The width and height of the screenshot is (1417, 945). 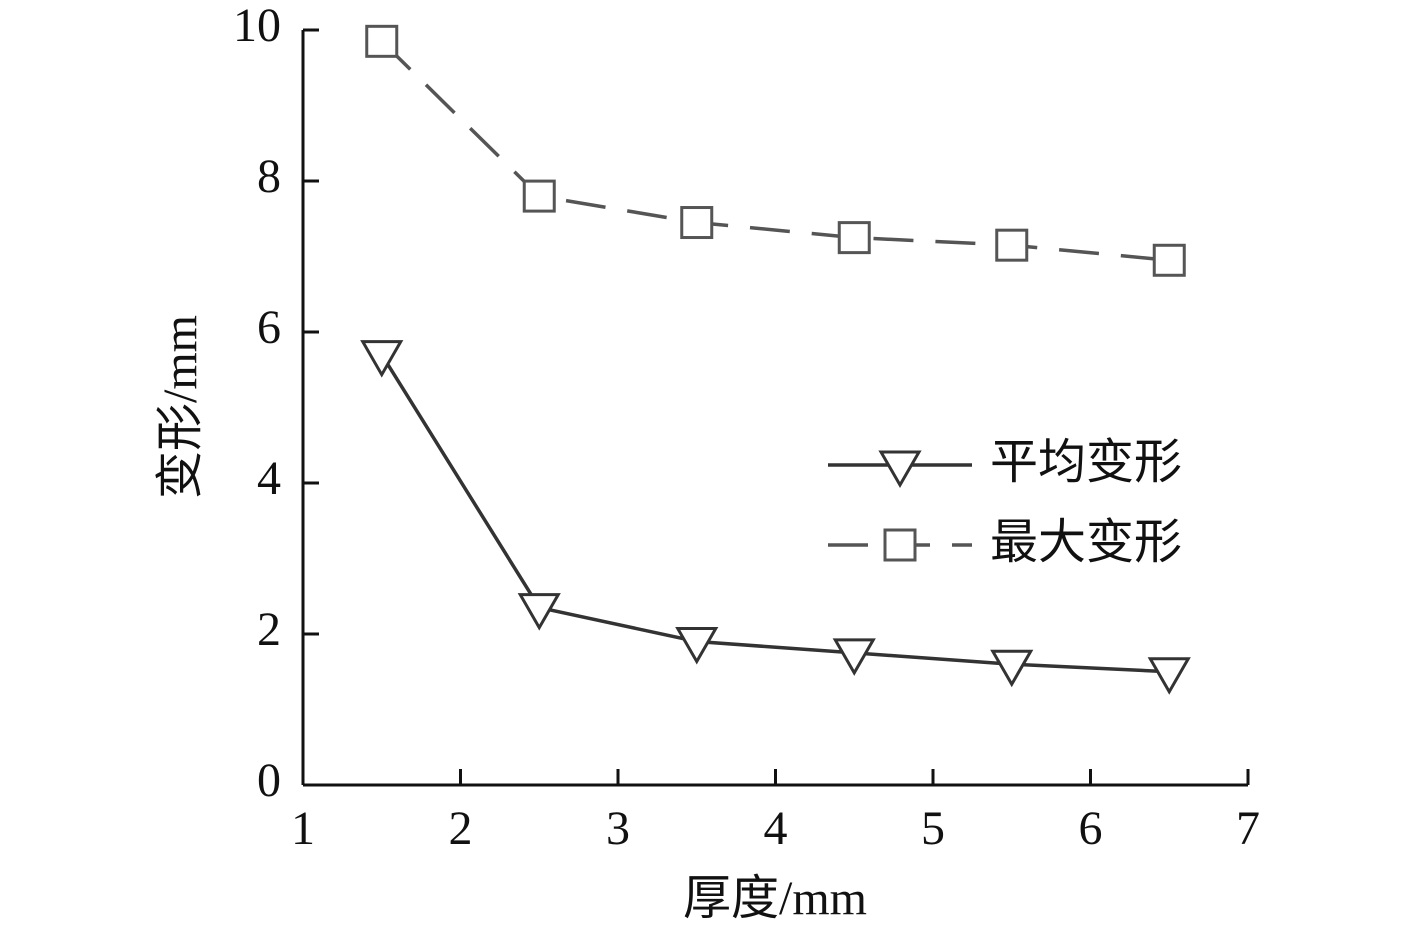 What do you see at coordinates (461, 828) in the screenshot?
I see `x-tick-label: 2` at bounding box center [461, 828].